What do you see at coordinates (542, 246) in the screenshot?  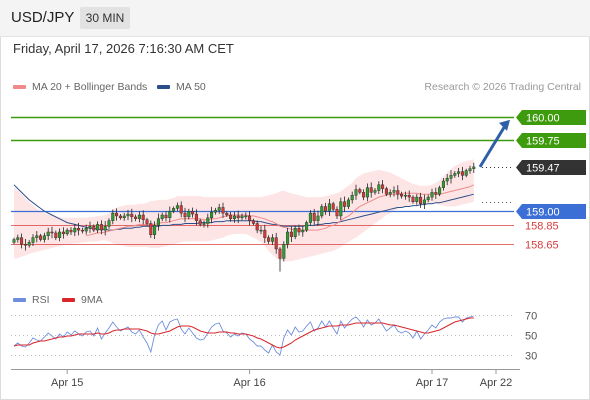 I see `level-label-158.65: 158.65` at bounding box center [542, 246].